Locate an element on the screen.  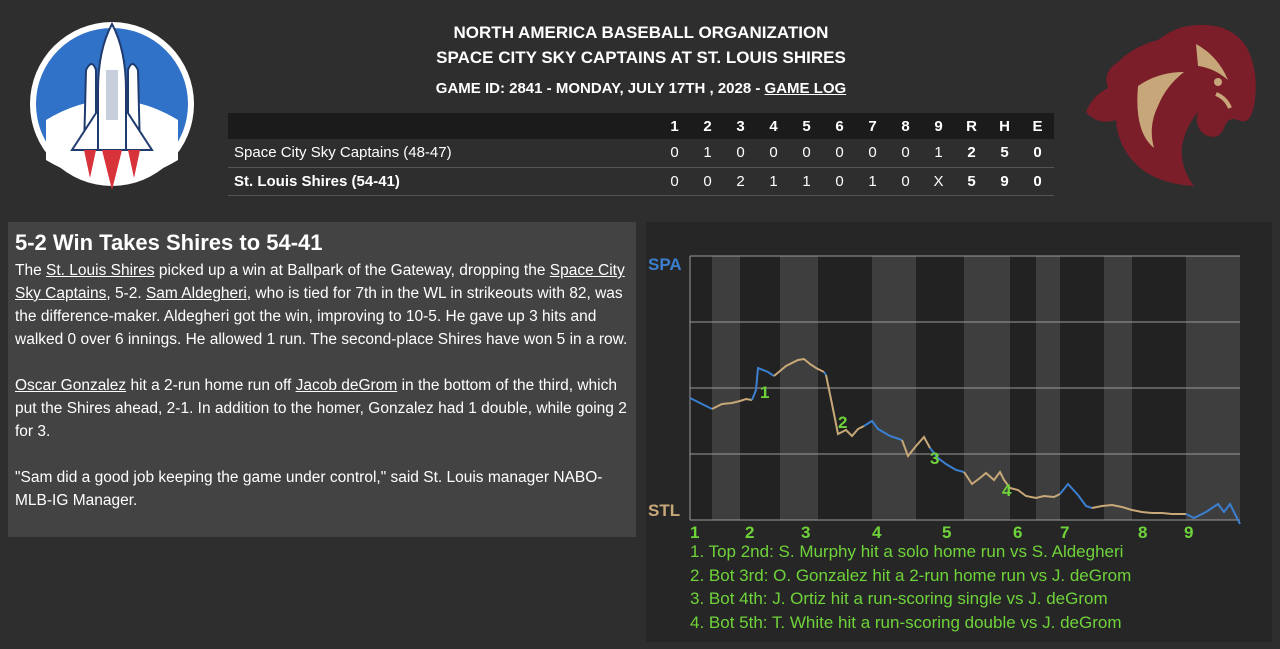
inning-tick-label: 3 is located at coordinates (805, 532).